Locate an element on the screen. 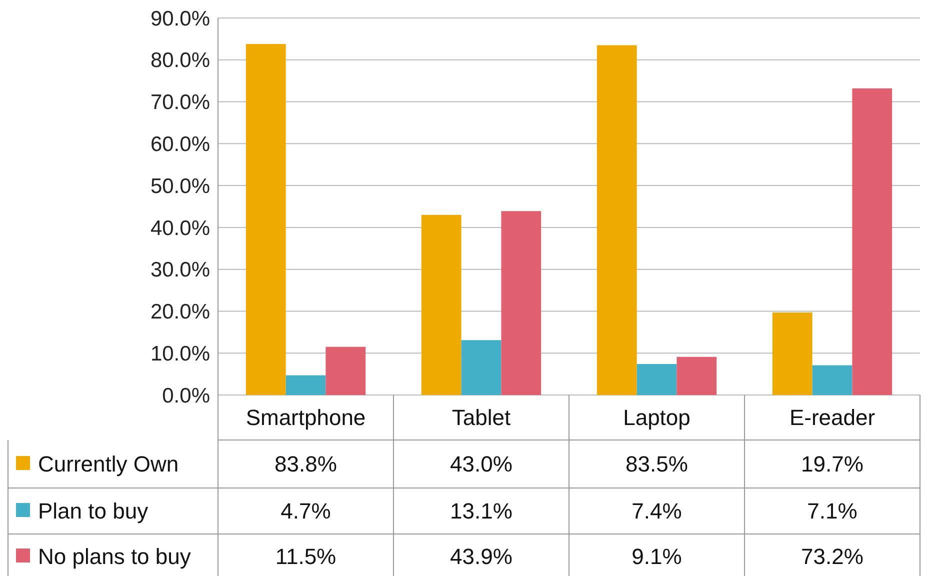 Image resolution: width=926 pixels, height=576 pixels. x-tick-label: Tablet is located at coordinates (481, 417).